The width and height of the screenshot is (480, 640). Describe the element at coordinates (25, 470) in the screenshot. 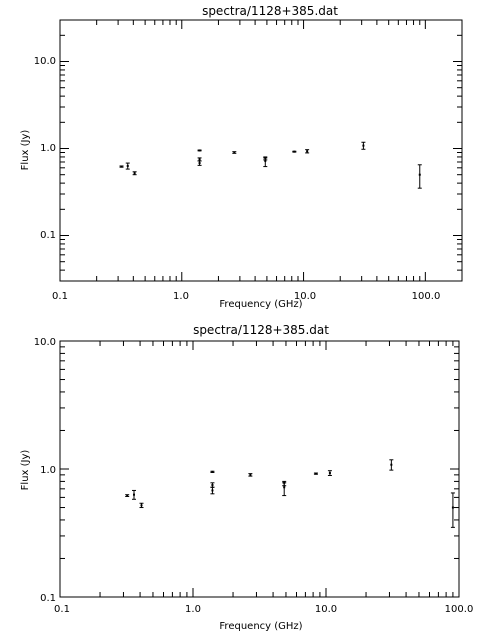

I see `chart-bottom-y-axis-label: Flux (Jy)` at that location.